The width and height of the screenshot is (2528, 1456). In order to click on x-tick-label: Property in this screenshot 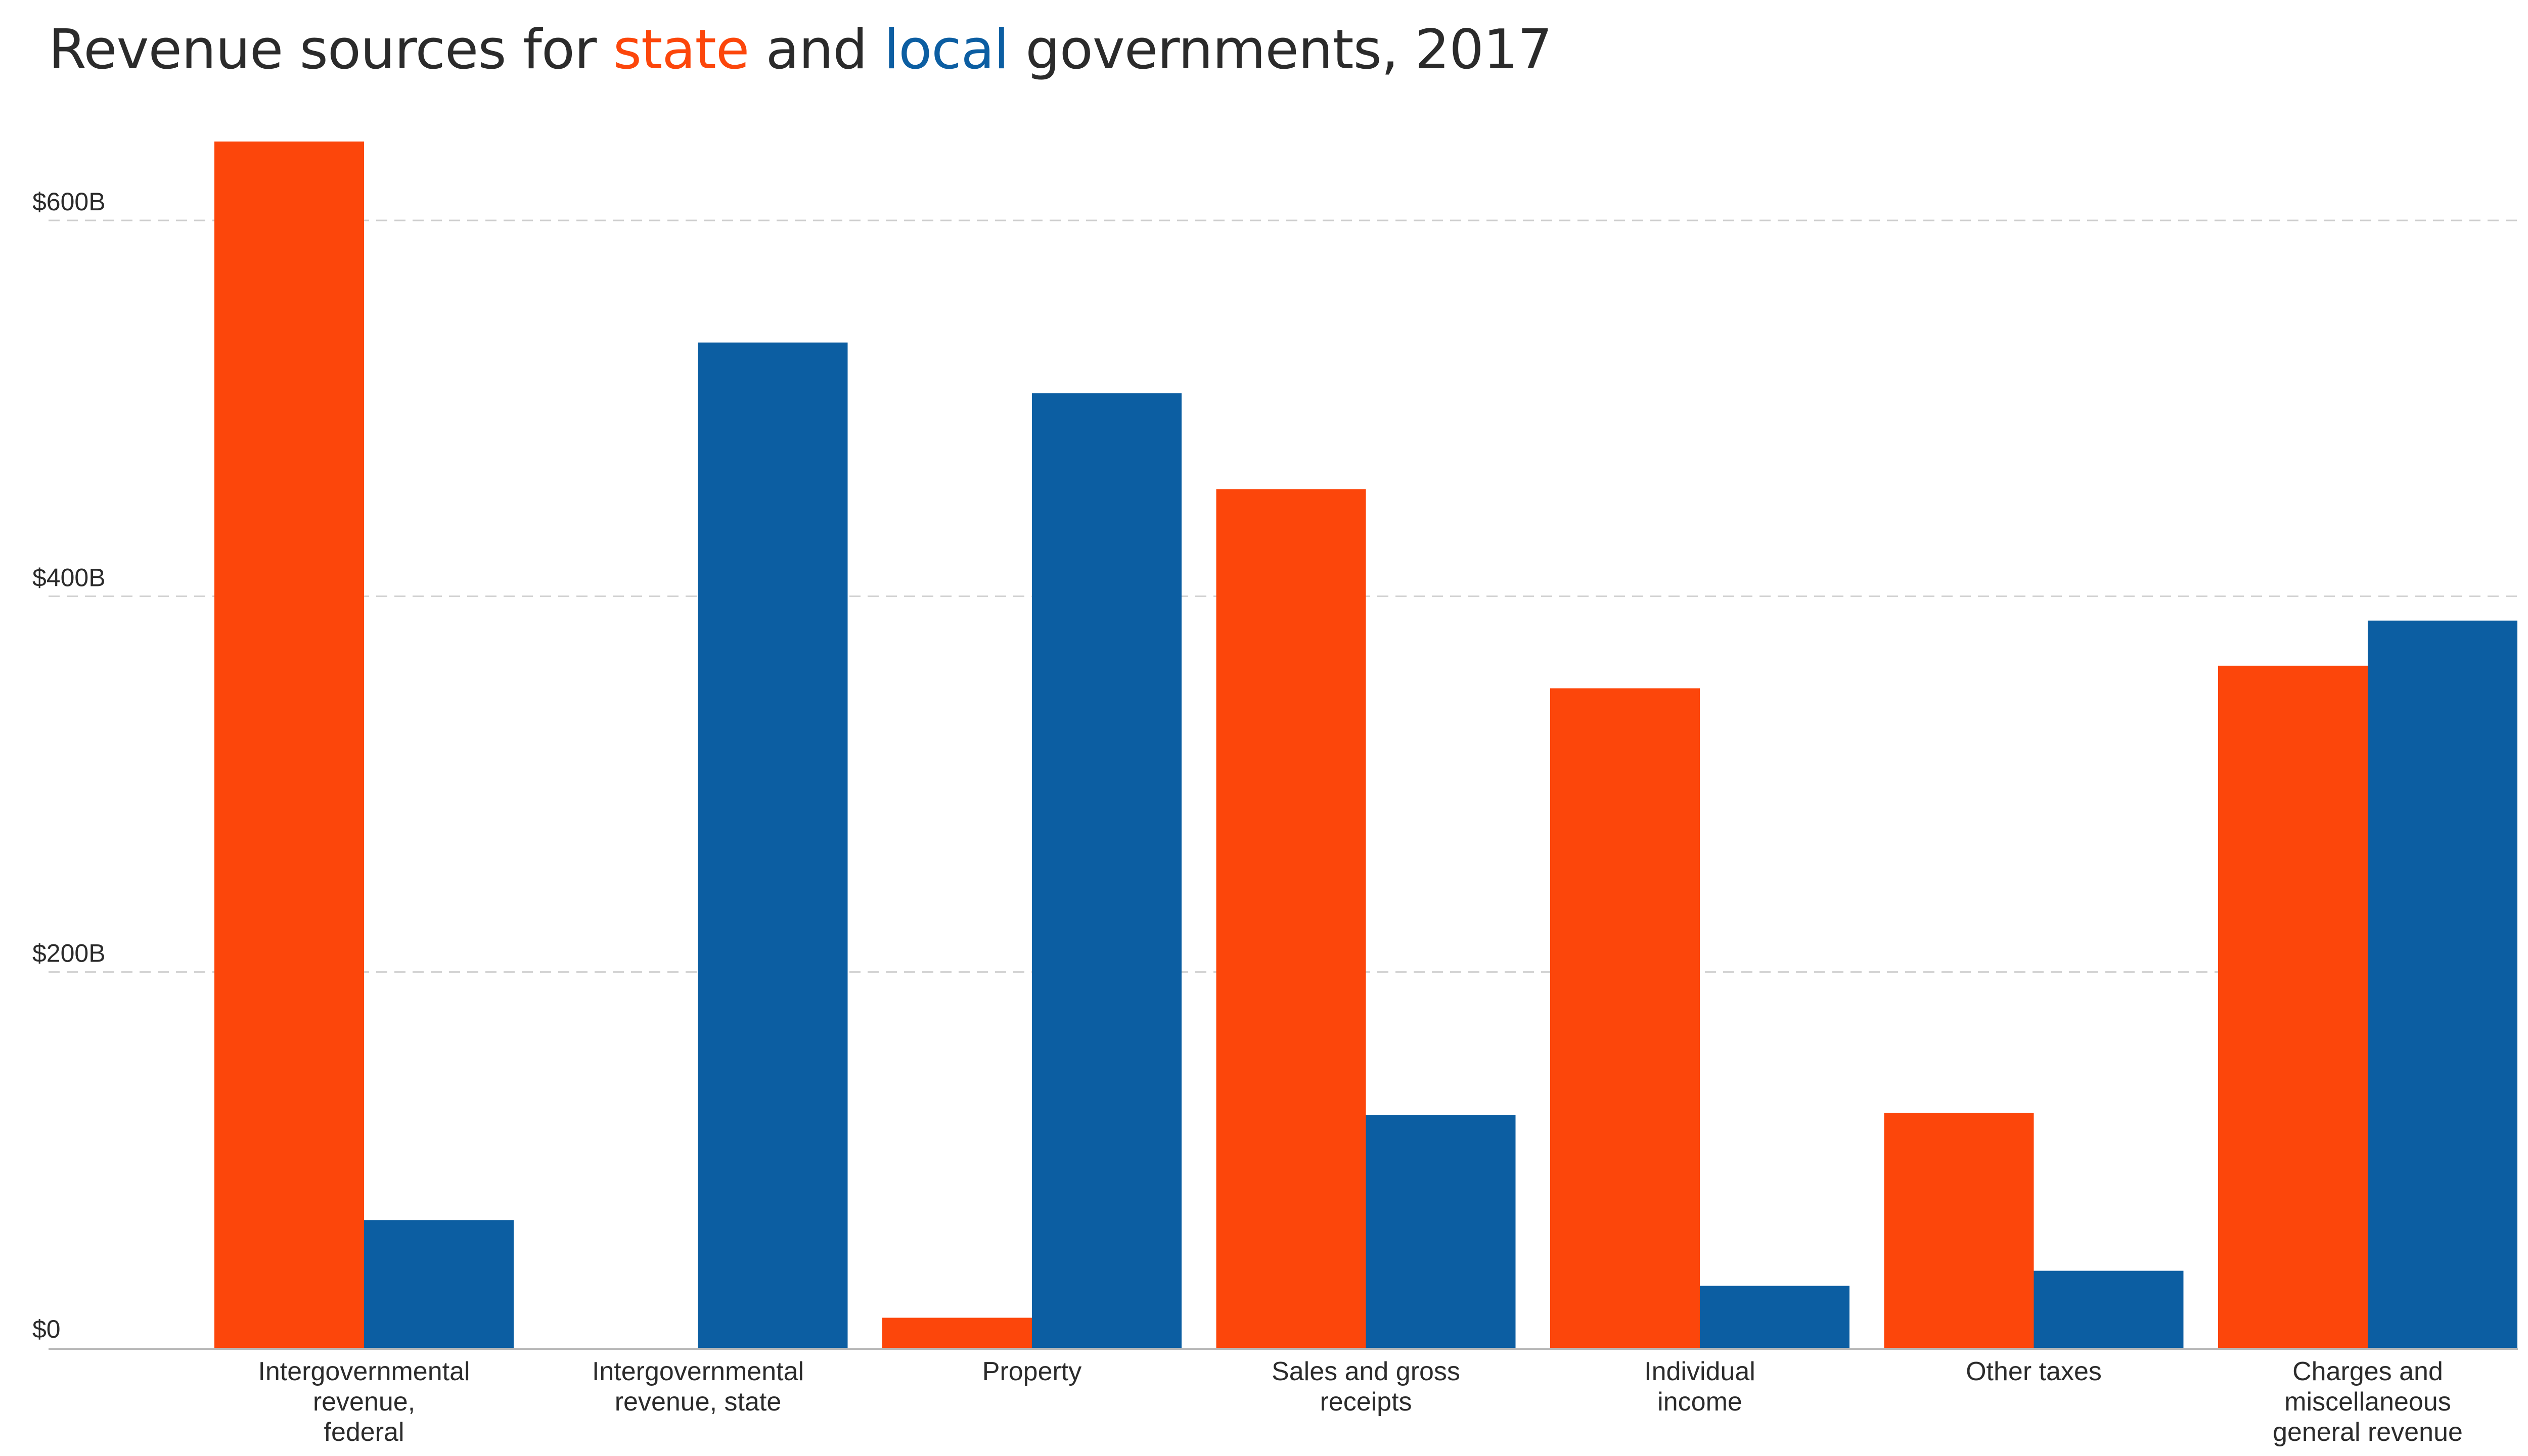, I will do `click(1032, 1371)`.